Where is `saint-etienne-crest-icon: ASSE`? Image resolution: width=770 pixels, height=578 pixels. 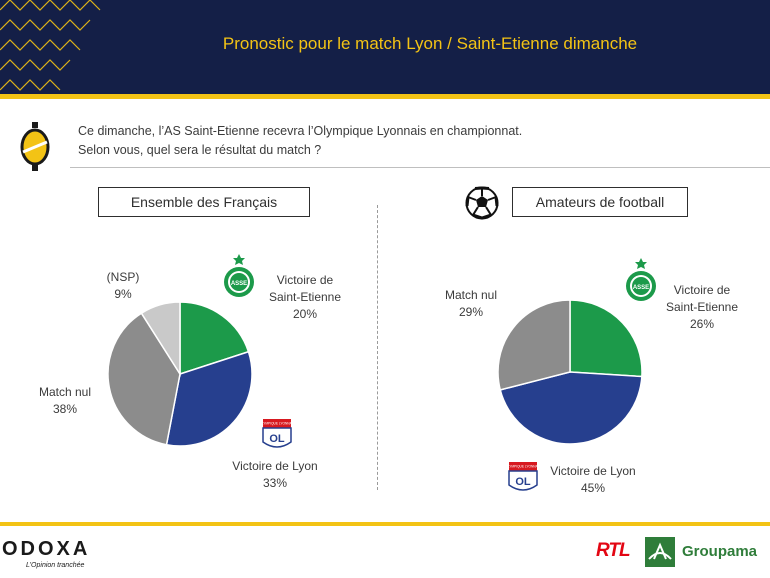
saint-etienne-crest-icon: ASSE is located at coordinates (239, 275).